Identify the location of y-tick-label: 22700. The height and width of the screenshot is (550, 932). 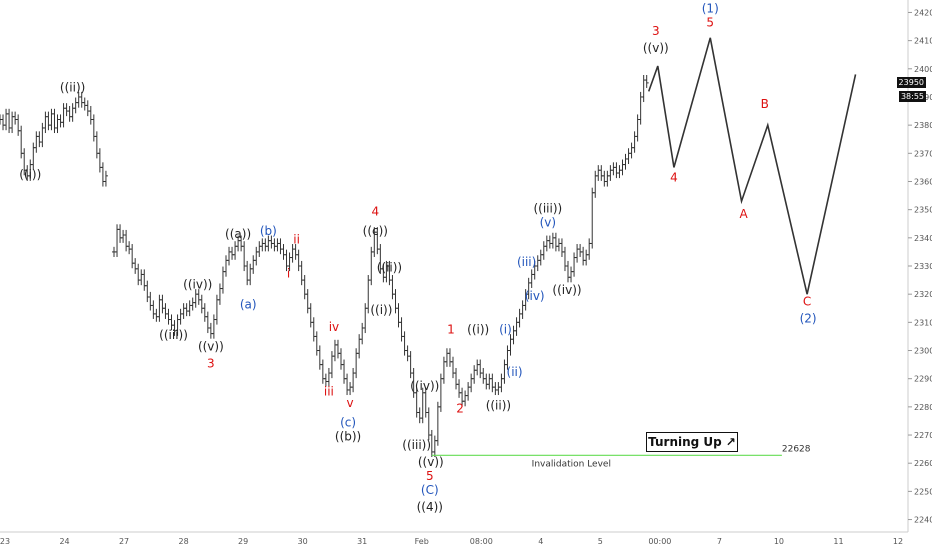
(923, 435).